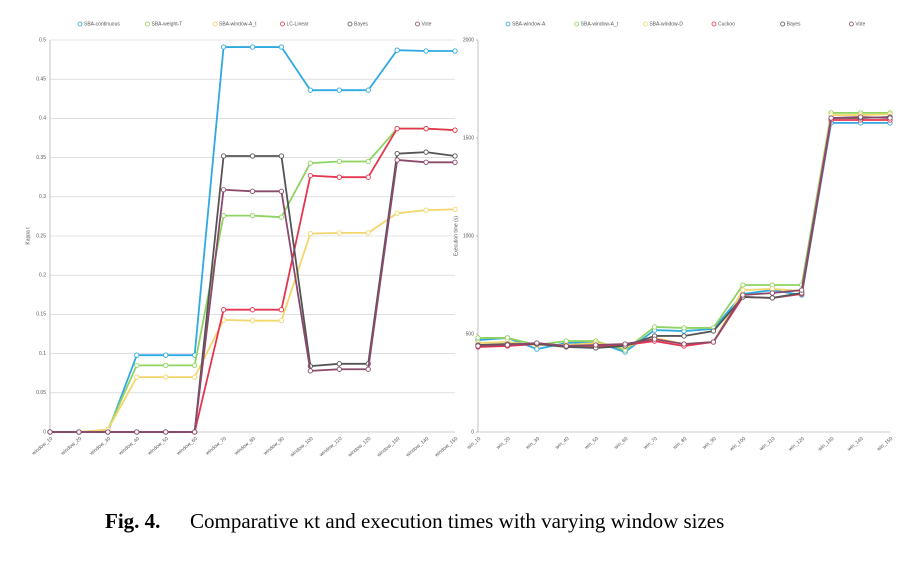 This screenshot has width=921, height=561. What do you see at coordinates (158, 446) in the screenshot?
I see `x-tick-label: window_50` at bounding box center [158, 446].